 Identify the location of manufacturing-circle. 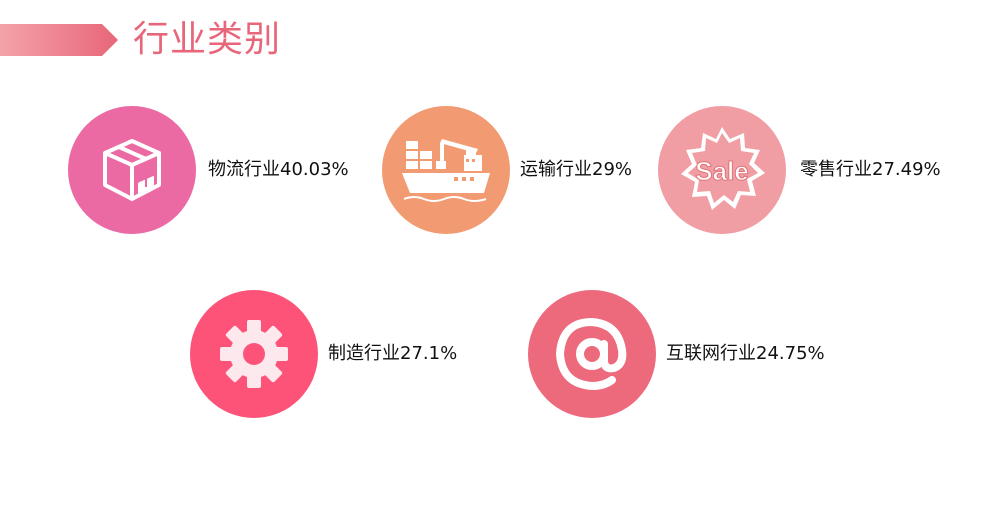
(254, 354).